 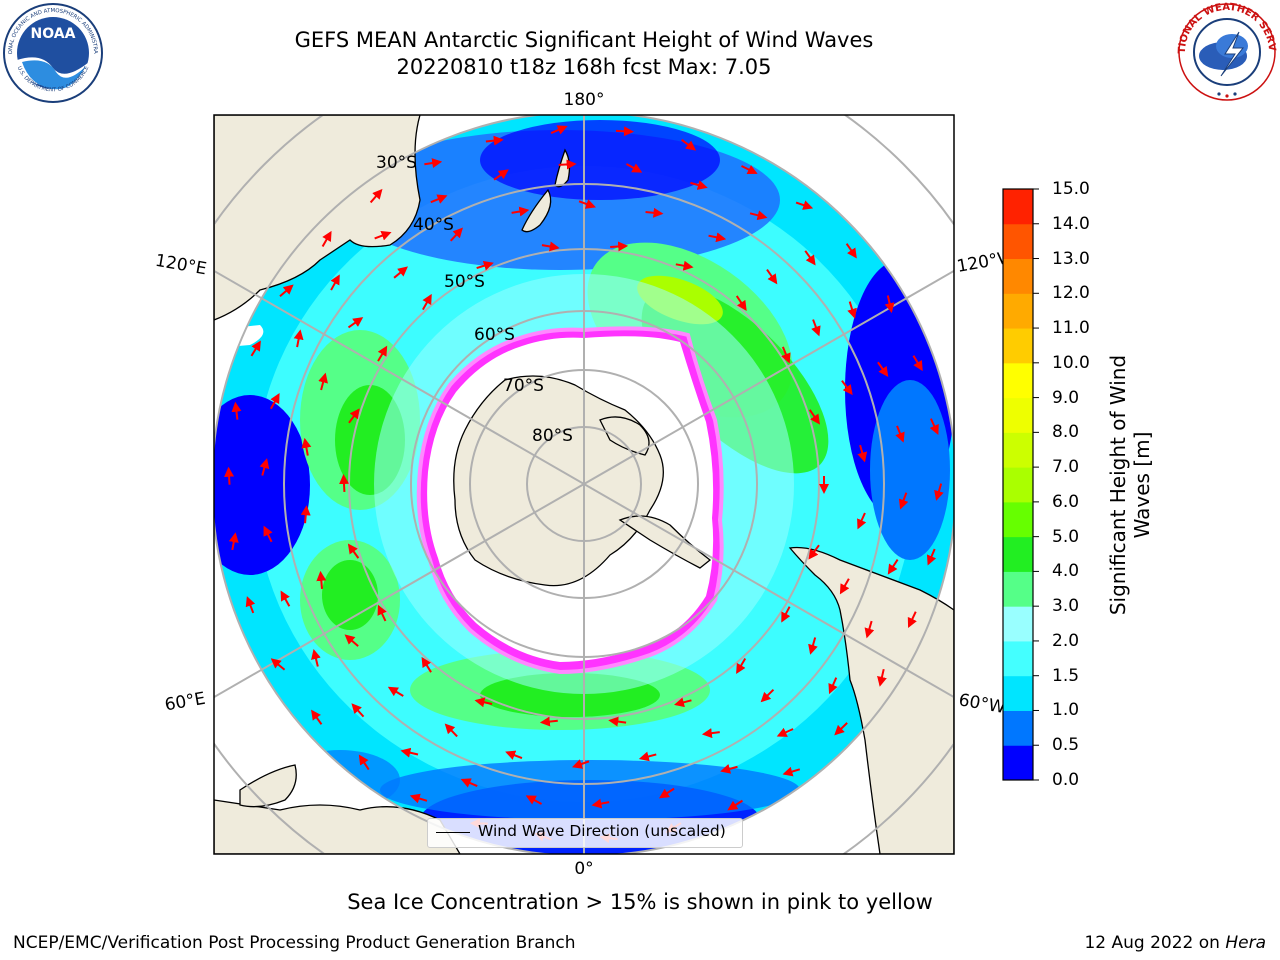 I want to click on lon-label-60e: 60°E, so click(x=185, y=702).